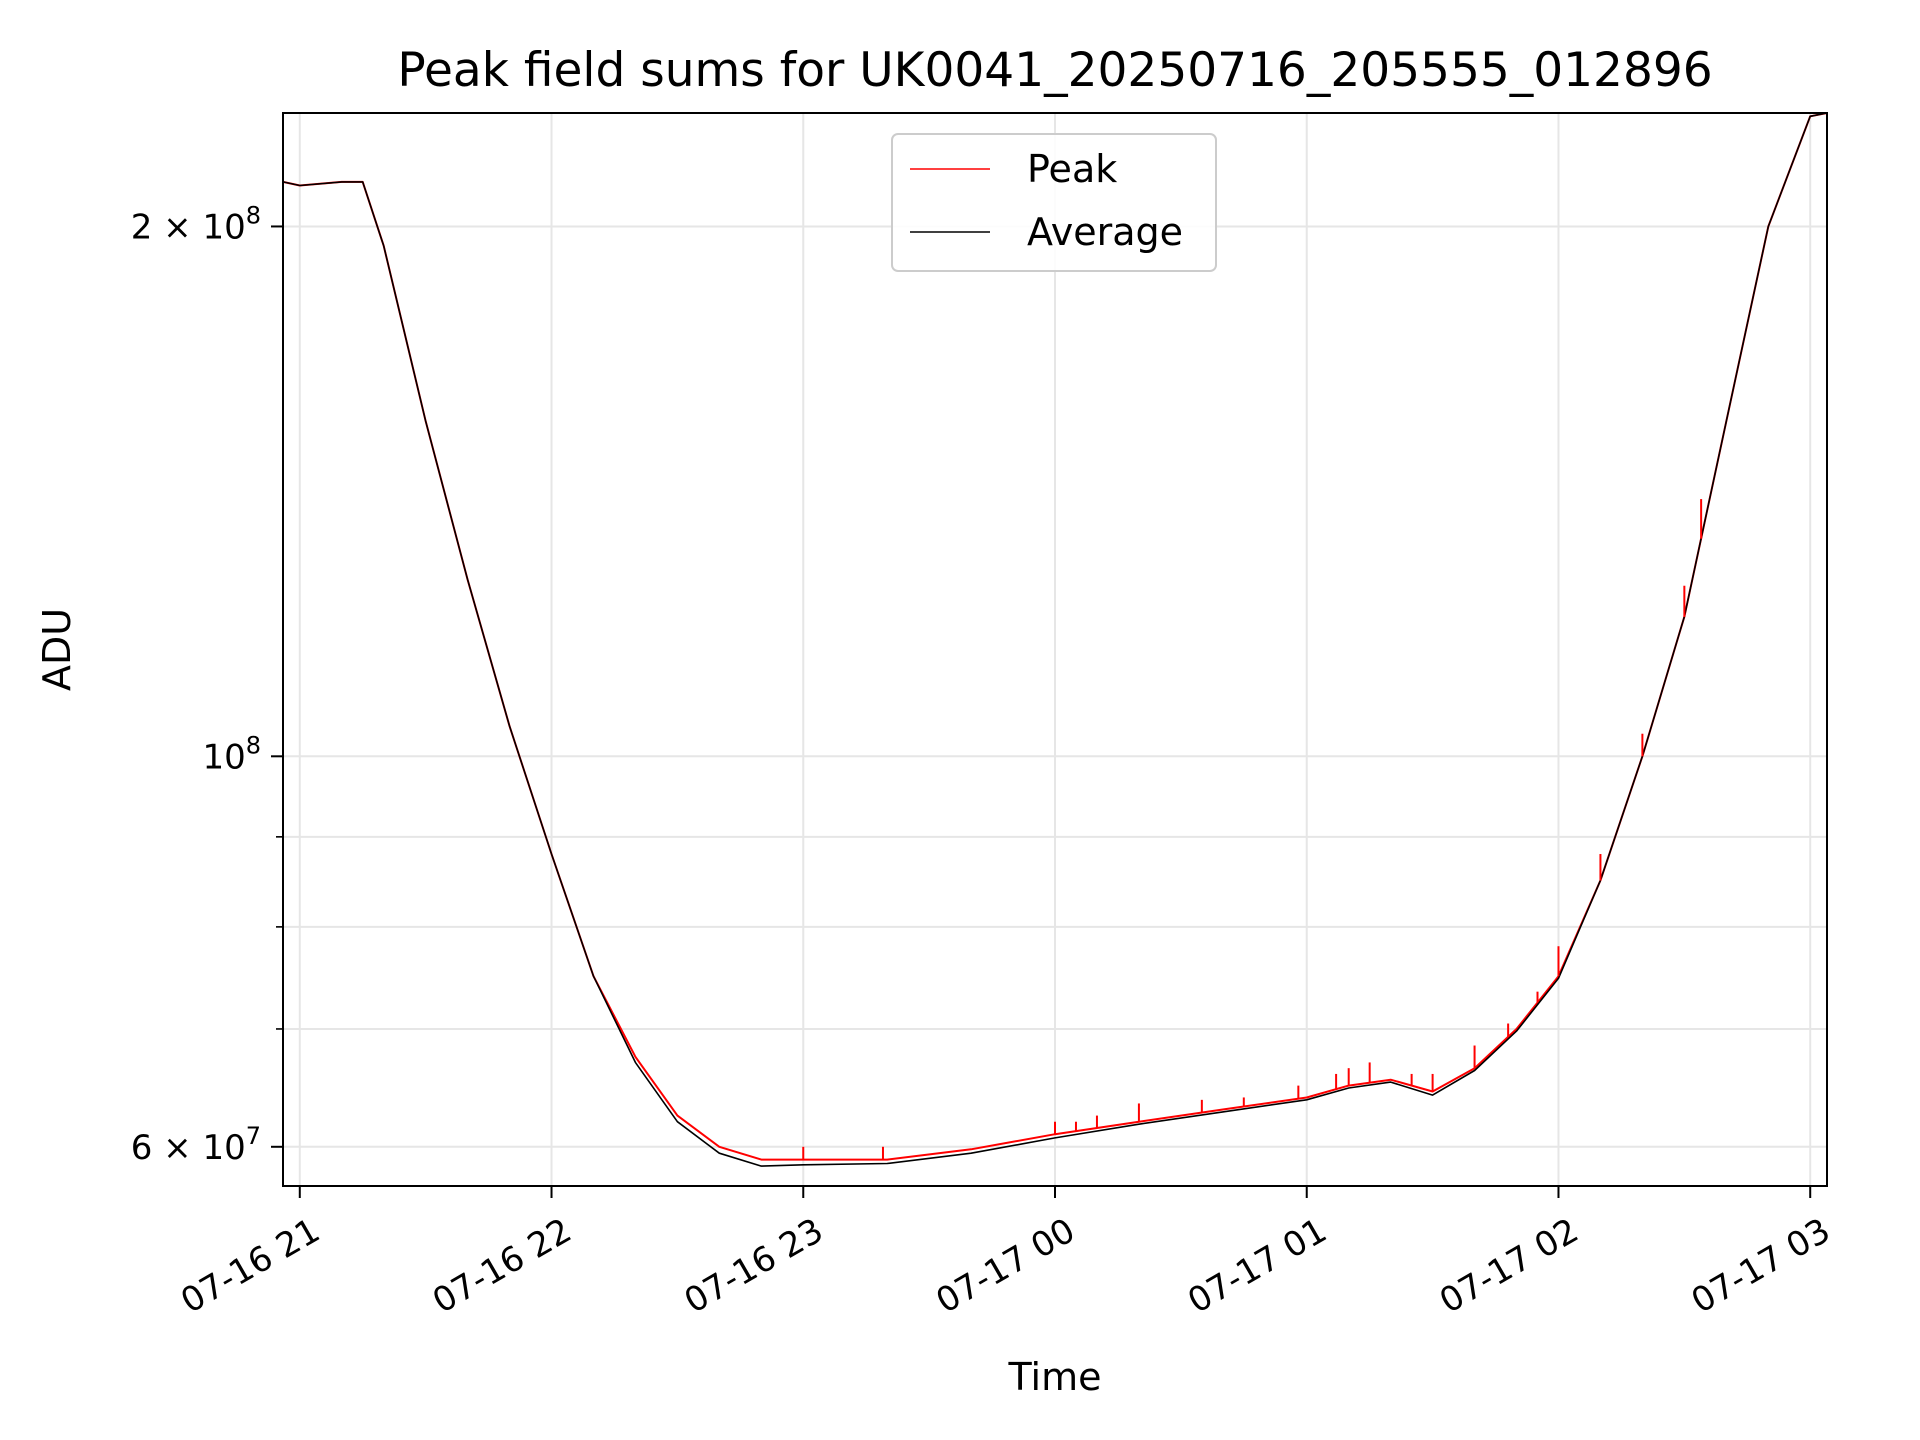 The height and width of the screenshot is (1440, 1920). I want to click on legend-label-average: Average, so click(1105, 232).